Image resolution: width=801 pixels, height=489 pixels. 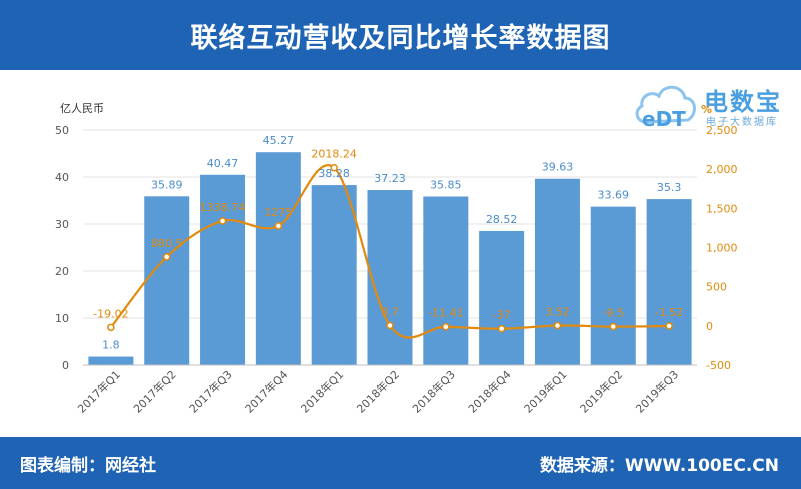 What do you see at coordinates (659, 465) in the screenshot?
I see `footer-source: 数据来源：WWW.100EC.CN` at bounding box center [659, 465].